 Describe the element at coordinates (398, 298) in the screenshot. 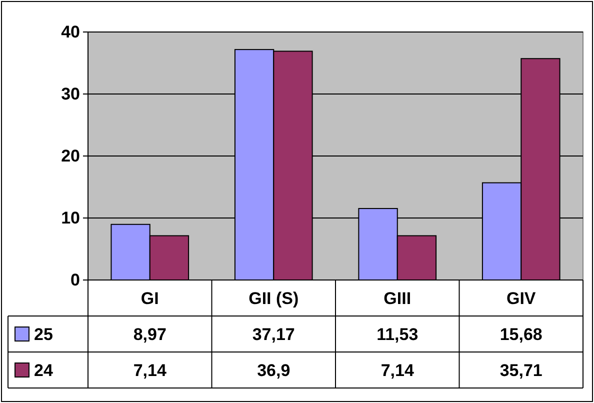

I see `x-tick-label: GIII` at that location.